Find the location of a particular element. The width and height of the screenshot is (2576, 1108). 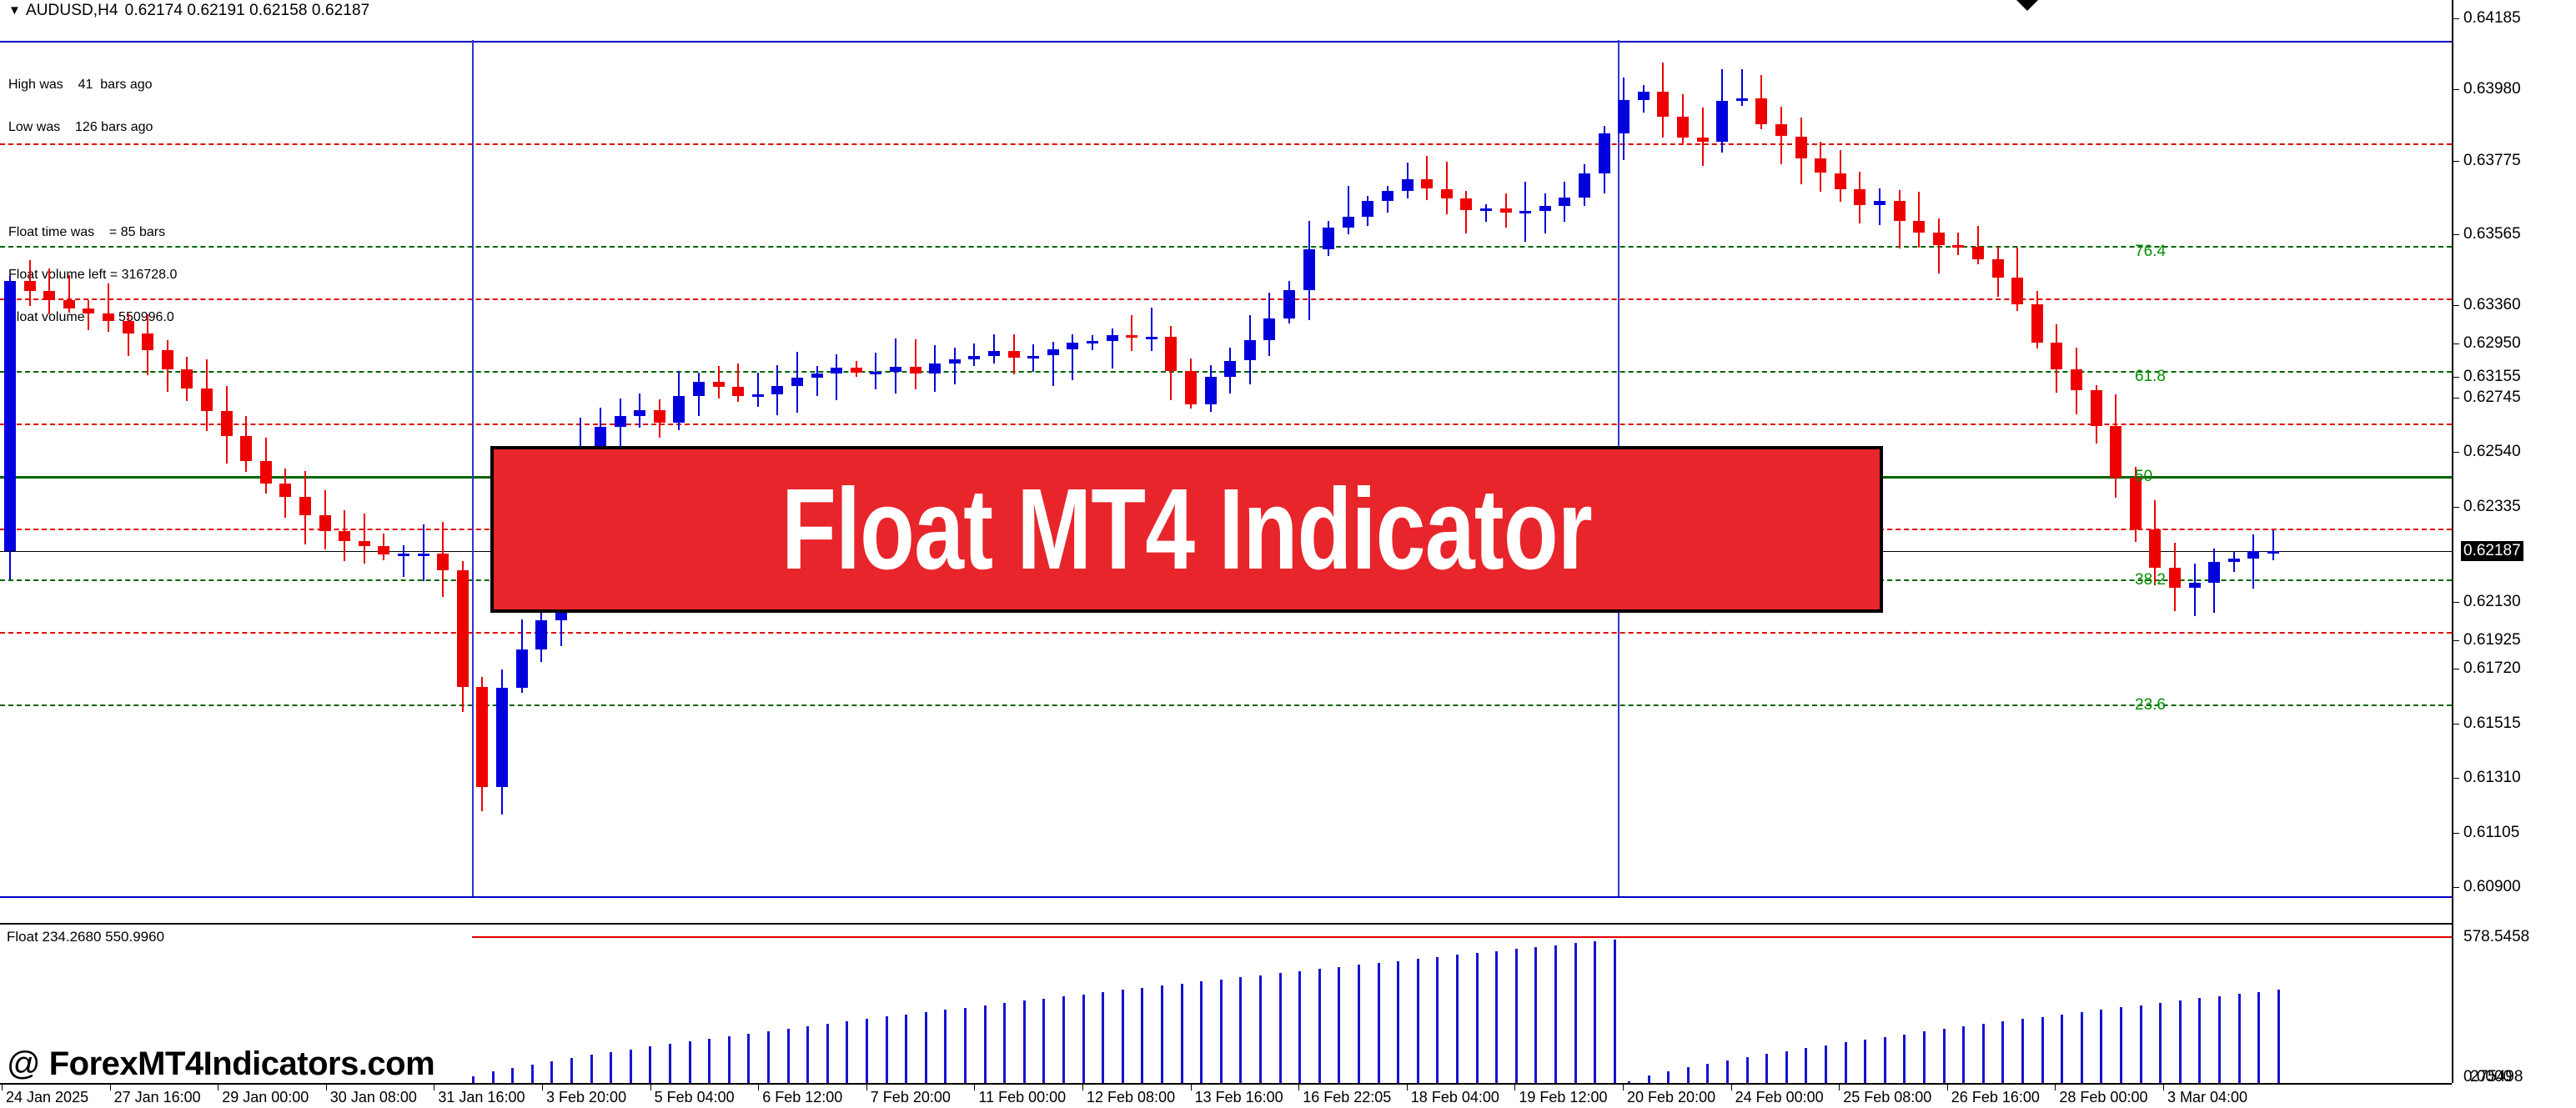

ohlc-values: 0.62174 0.62191 0.62158 0.62187 is located at coordinates (247, 10).